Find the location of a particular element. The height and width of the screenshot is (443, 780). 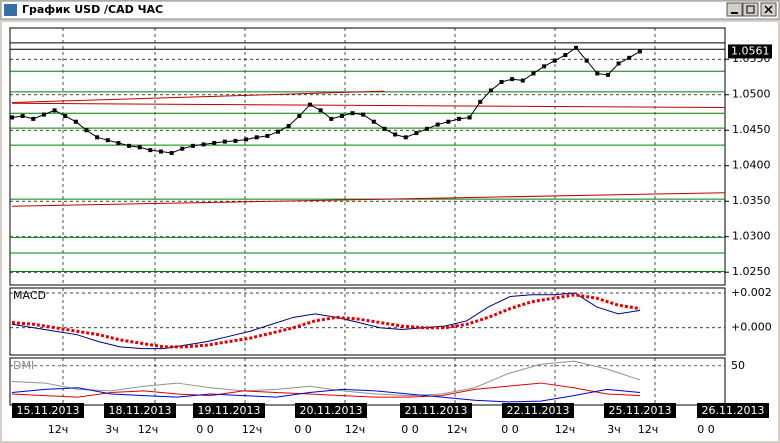

date-label: 22.11.2013 is located at coordinates (538, 410).